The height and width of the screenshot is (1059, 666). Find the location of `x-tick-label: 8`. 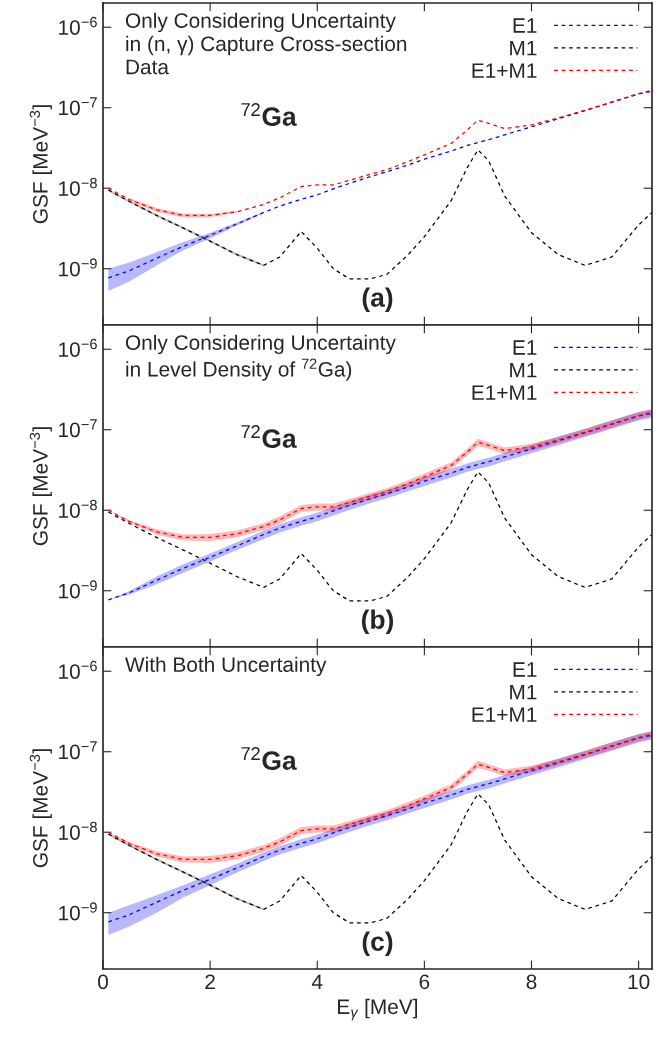

x-tick-label: 8 is located at coordinates (531, 982).